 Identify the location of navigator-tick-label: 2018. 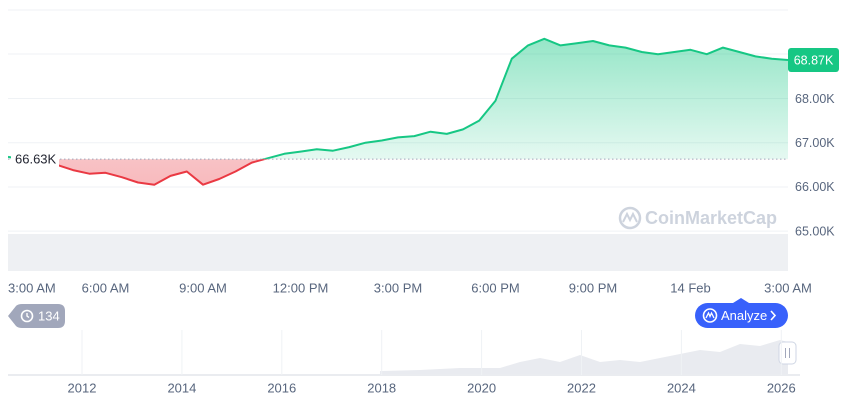
(381, 387).